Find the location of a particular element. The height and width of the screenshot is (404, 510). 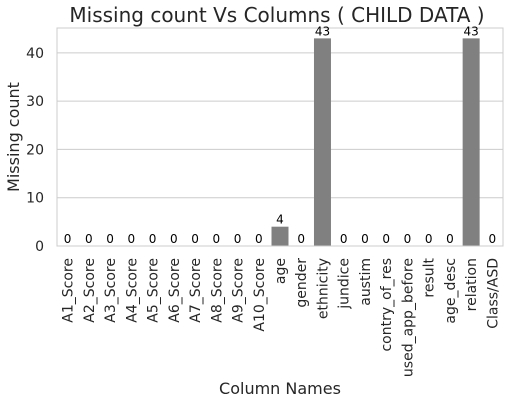

x-tick-label: austim is located at coordinates (366, 282).